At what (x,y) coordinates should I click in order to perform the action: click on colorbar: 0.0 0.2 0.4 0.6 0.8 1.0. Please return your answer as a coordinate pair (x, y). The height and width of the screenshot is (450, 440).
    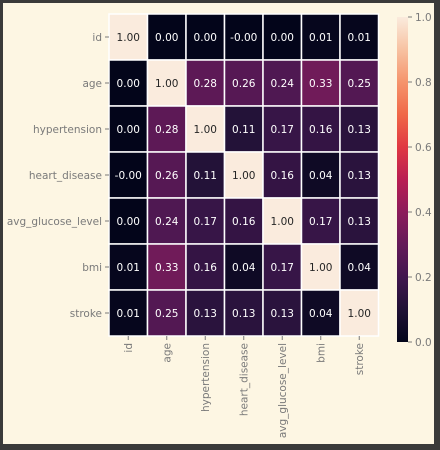
    Looking at the image, I should click on (414, 180).